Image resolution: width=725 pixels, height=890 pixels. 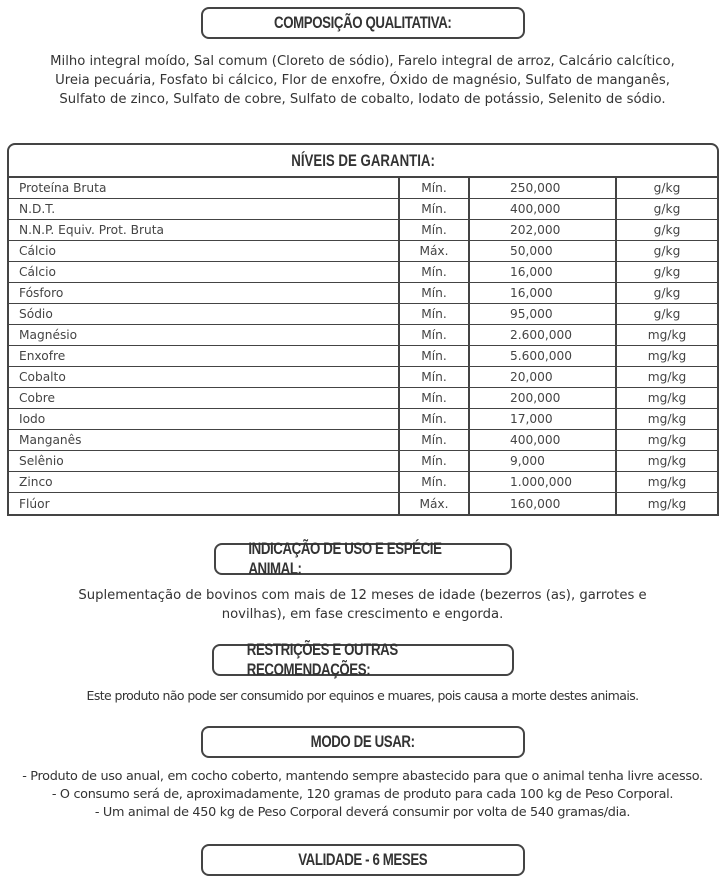 What do you see at coordinates (543, 314) in the screenshot?
I see `value-cell: 95,000` at bounding box center [543, 314].